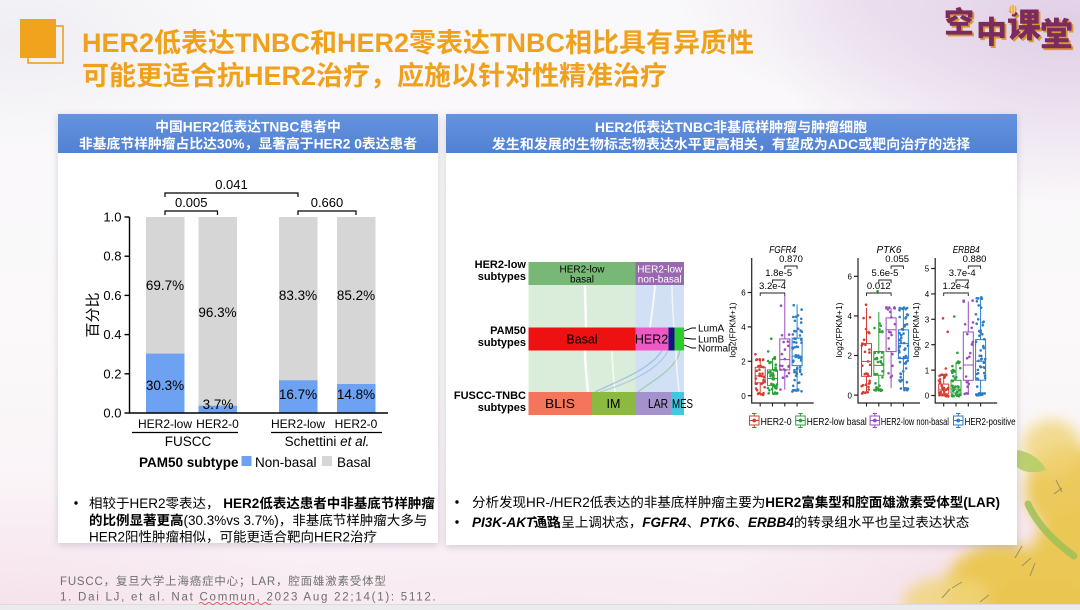  What do you see at coordinates (218, 404) in the screenshot?
I see `svg-text: 3.7%` at bounding box center [218, 404].